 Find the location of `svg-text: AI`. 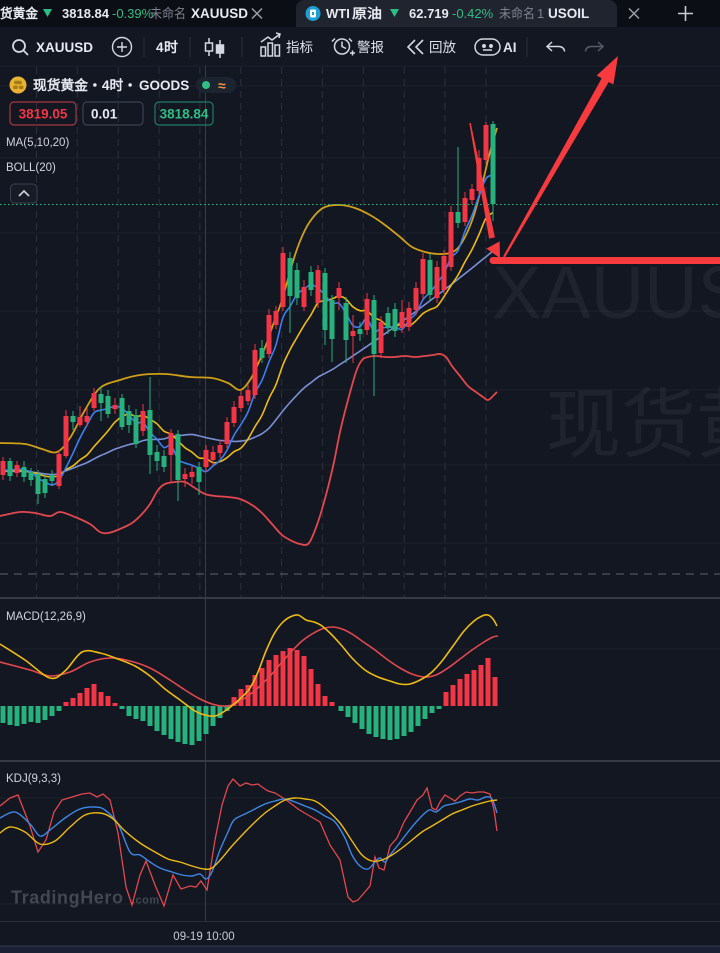

svg-text: AI is located at coordinates (510, 47).